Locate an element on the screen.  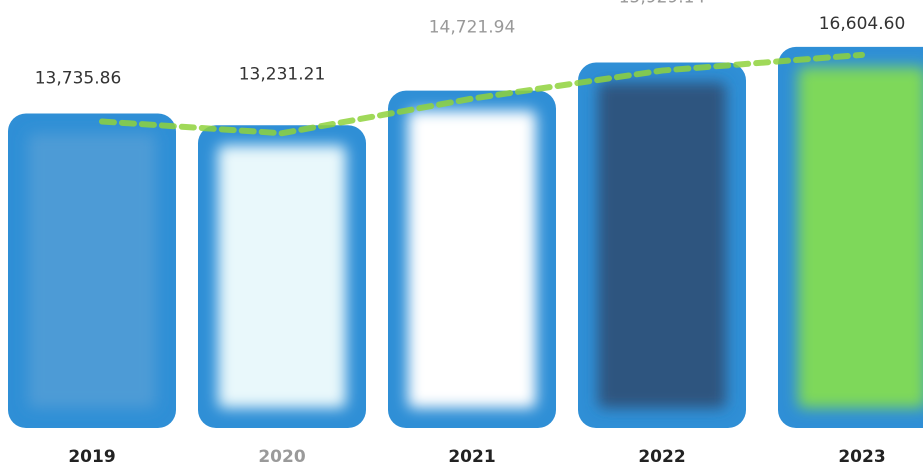
data-label: 14,721.94 is located at coordinates (472, 28).